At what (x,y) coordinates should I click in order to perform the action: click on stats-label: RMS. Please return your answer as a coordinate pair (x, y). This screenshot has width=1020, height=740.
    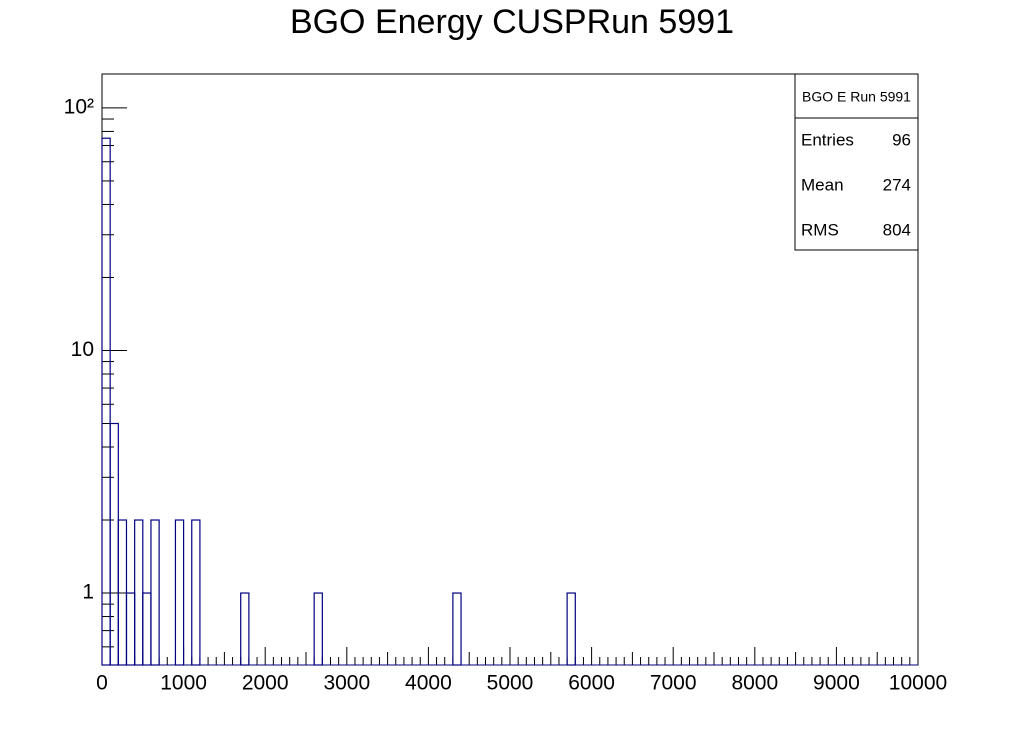
    Looking at the image, I should click on (820, 229).